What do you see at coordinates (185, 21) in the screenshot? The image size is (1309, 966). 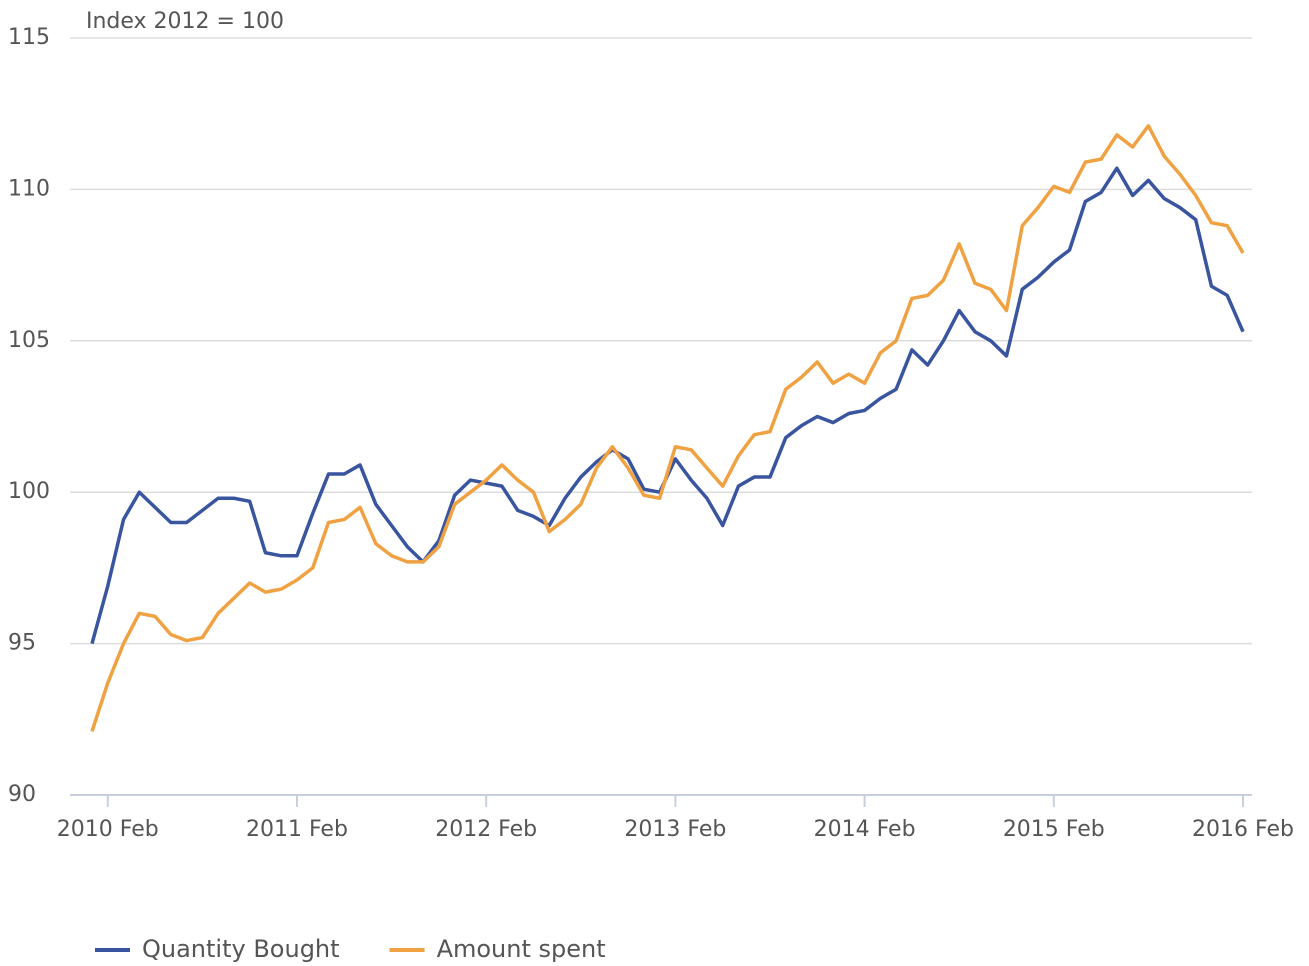 I see `y-axis-label: Index 2012 = 100` at bounding box center [185, 21].